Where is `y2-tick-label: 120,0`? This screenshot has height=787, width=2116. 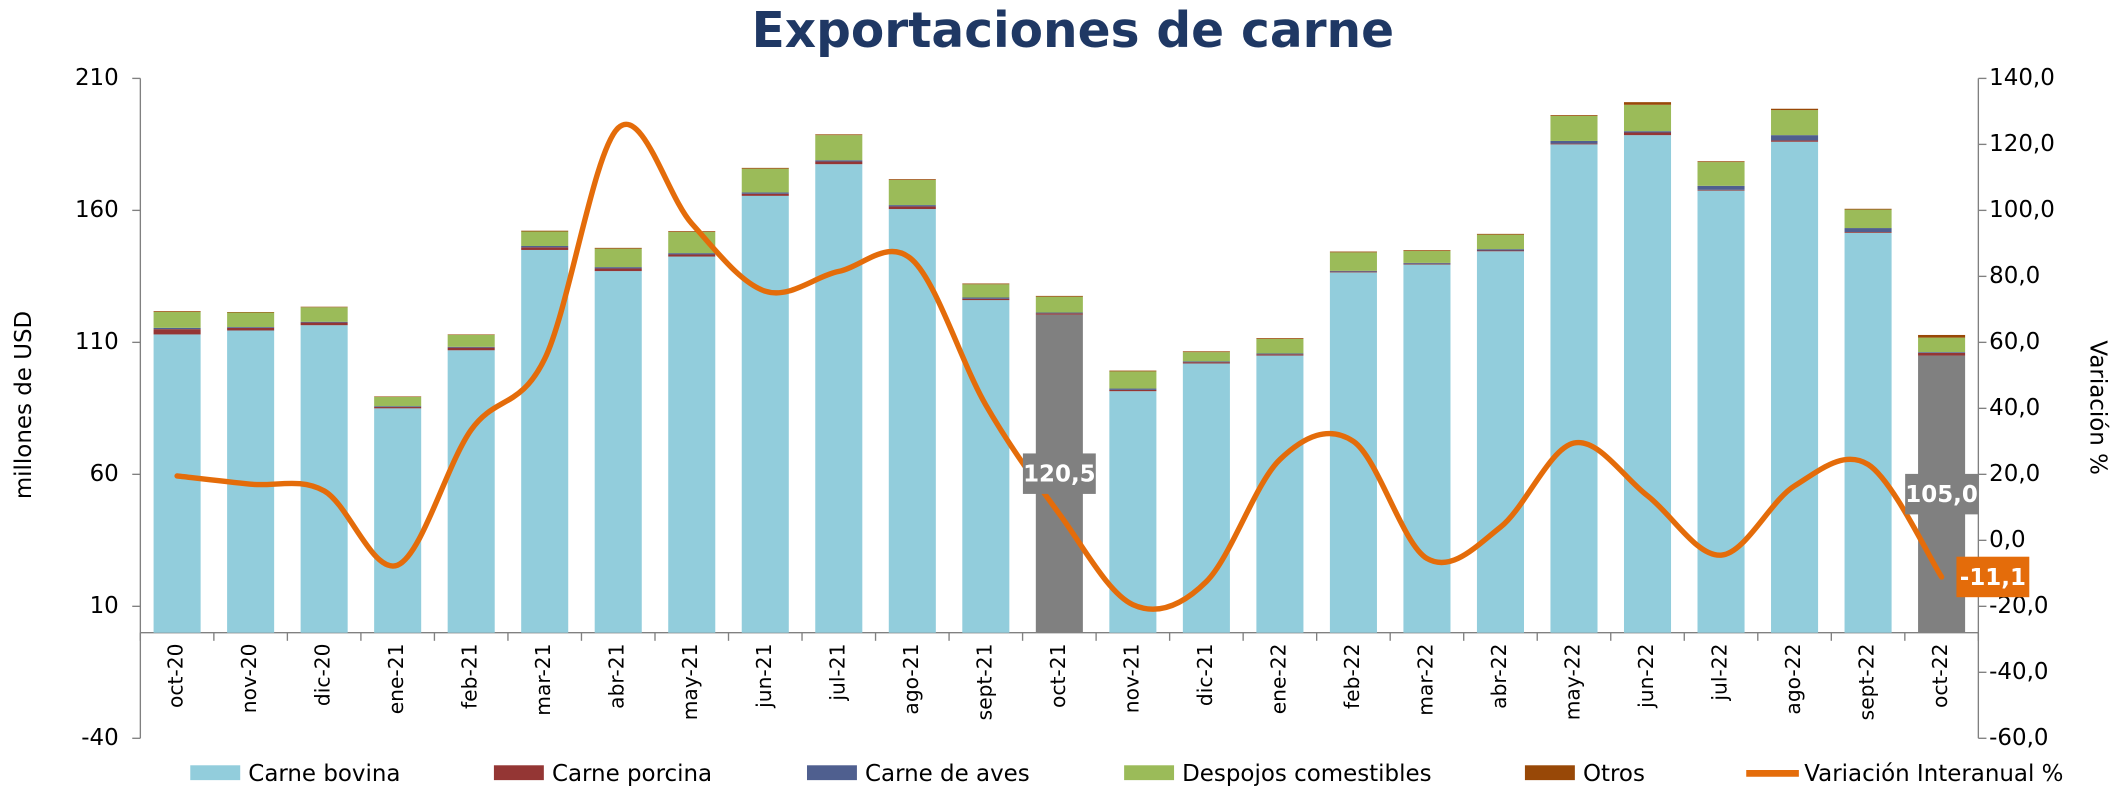 y2-tick-label: 120,0 is located at coordinates (2022, 144).